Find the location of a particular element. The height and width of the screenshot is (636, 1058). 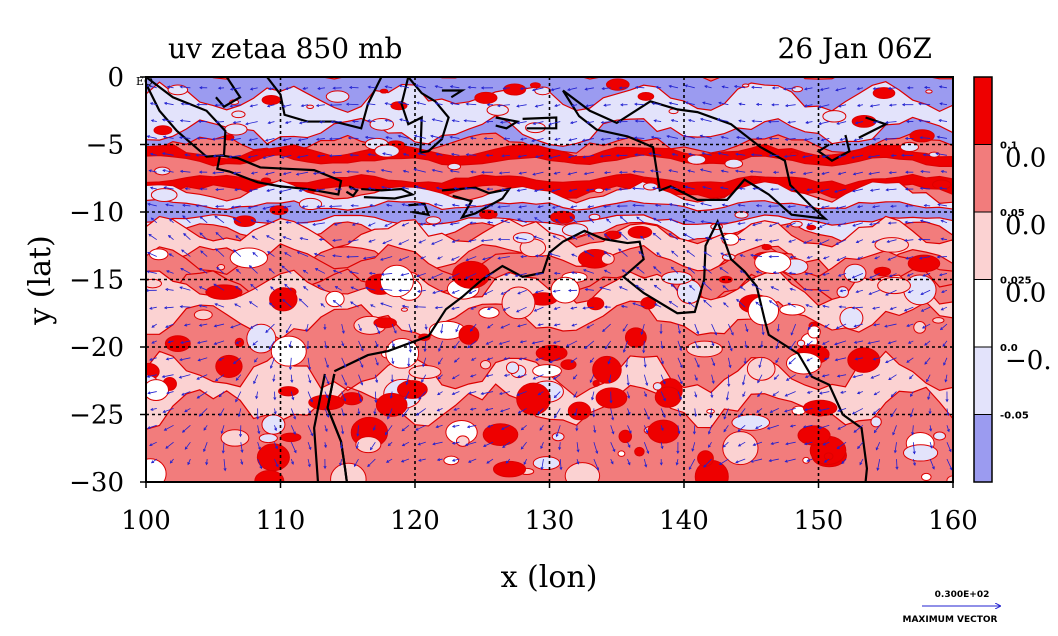

x-tick-label: 110 is located at coordinates (281, 521).